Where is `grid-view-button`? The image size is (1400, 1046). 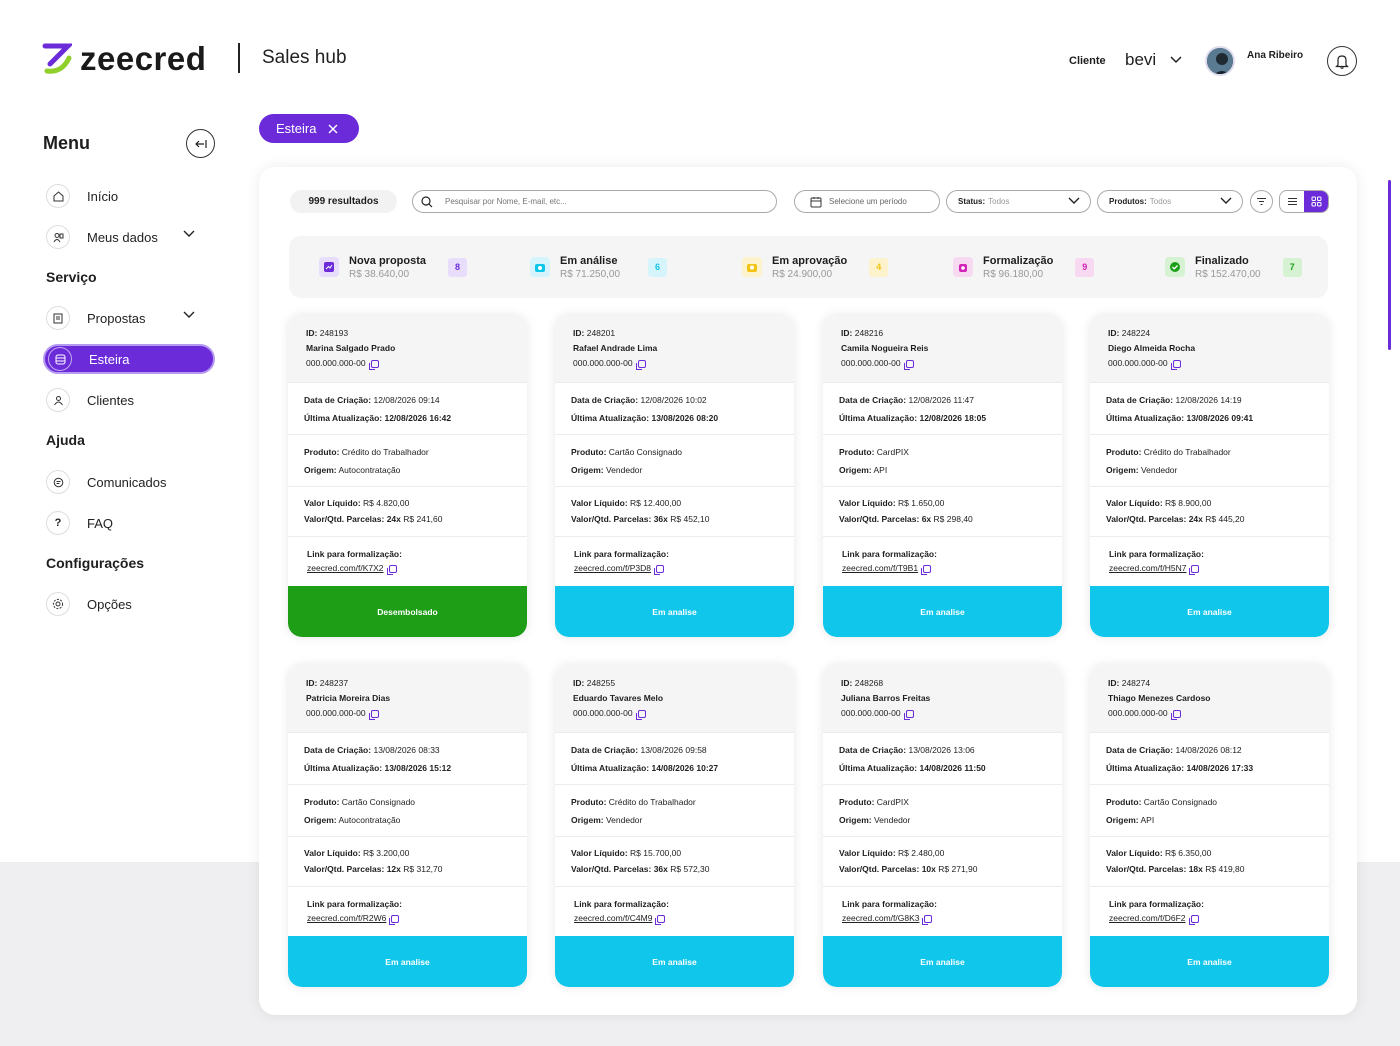
grid-view-button is located at coordinates (1316, 201).